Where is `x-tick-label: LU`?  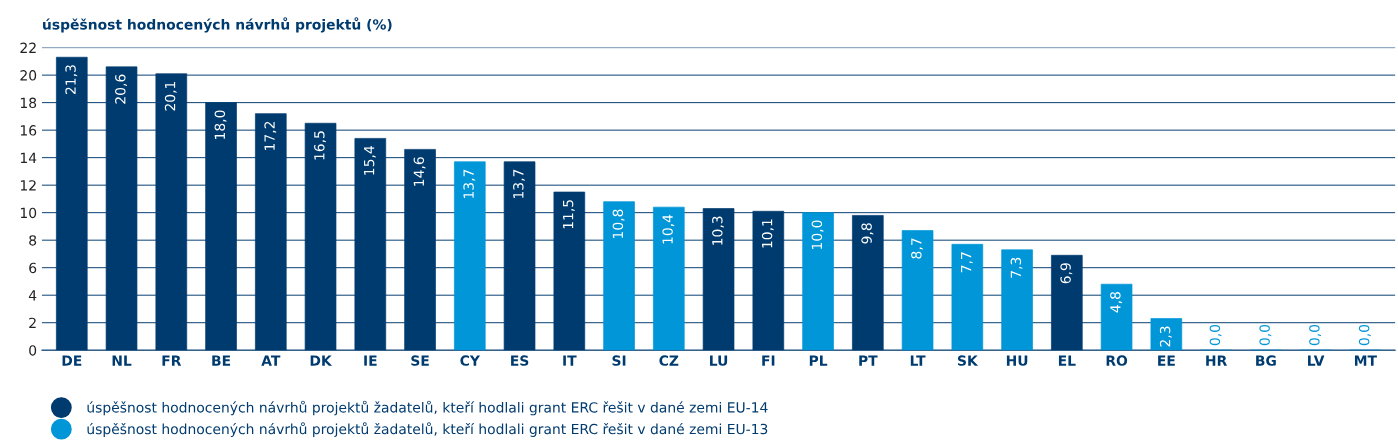
x-tick-label: LU is located at coordinates (719, 360).